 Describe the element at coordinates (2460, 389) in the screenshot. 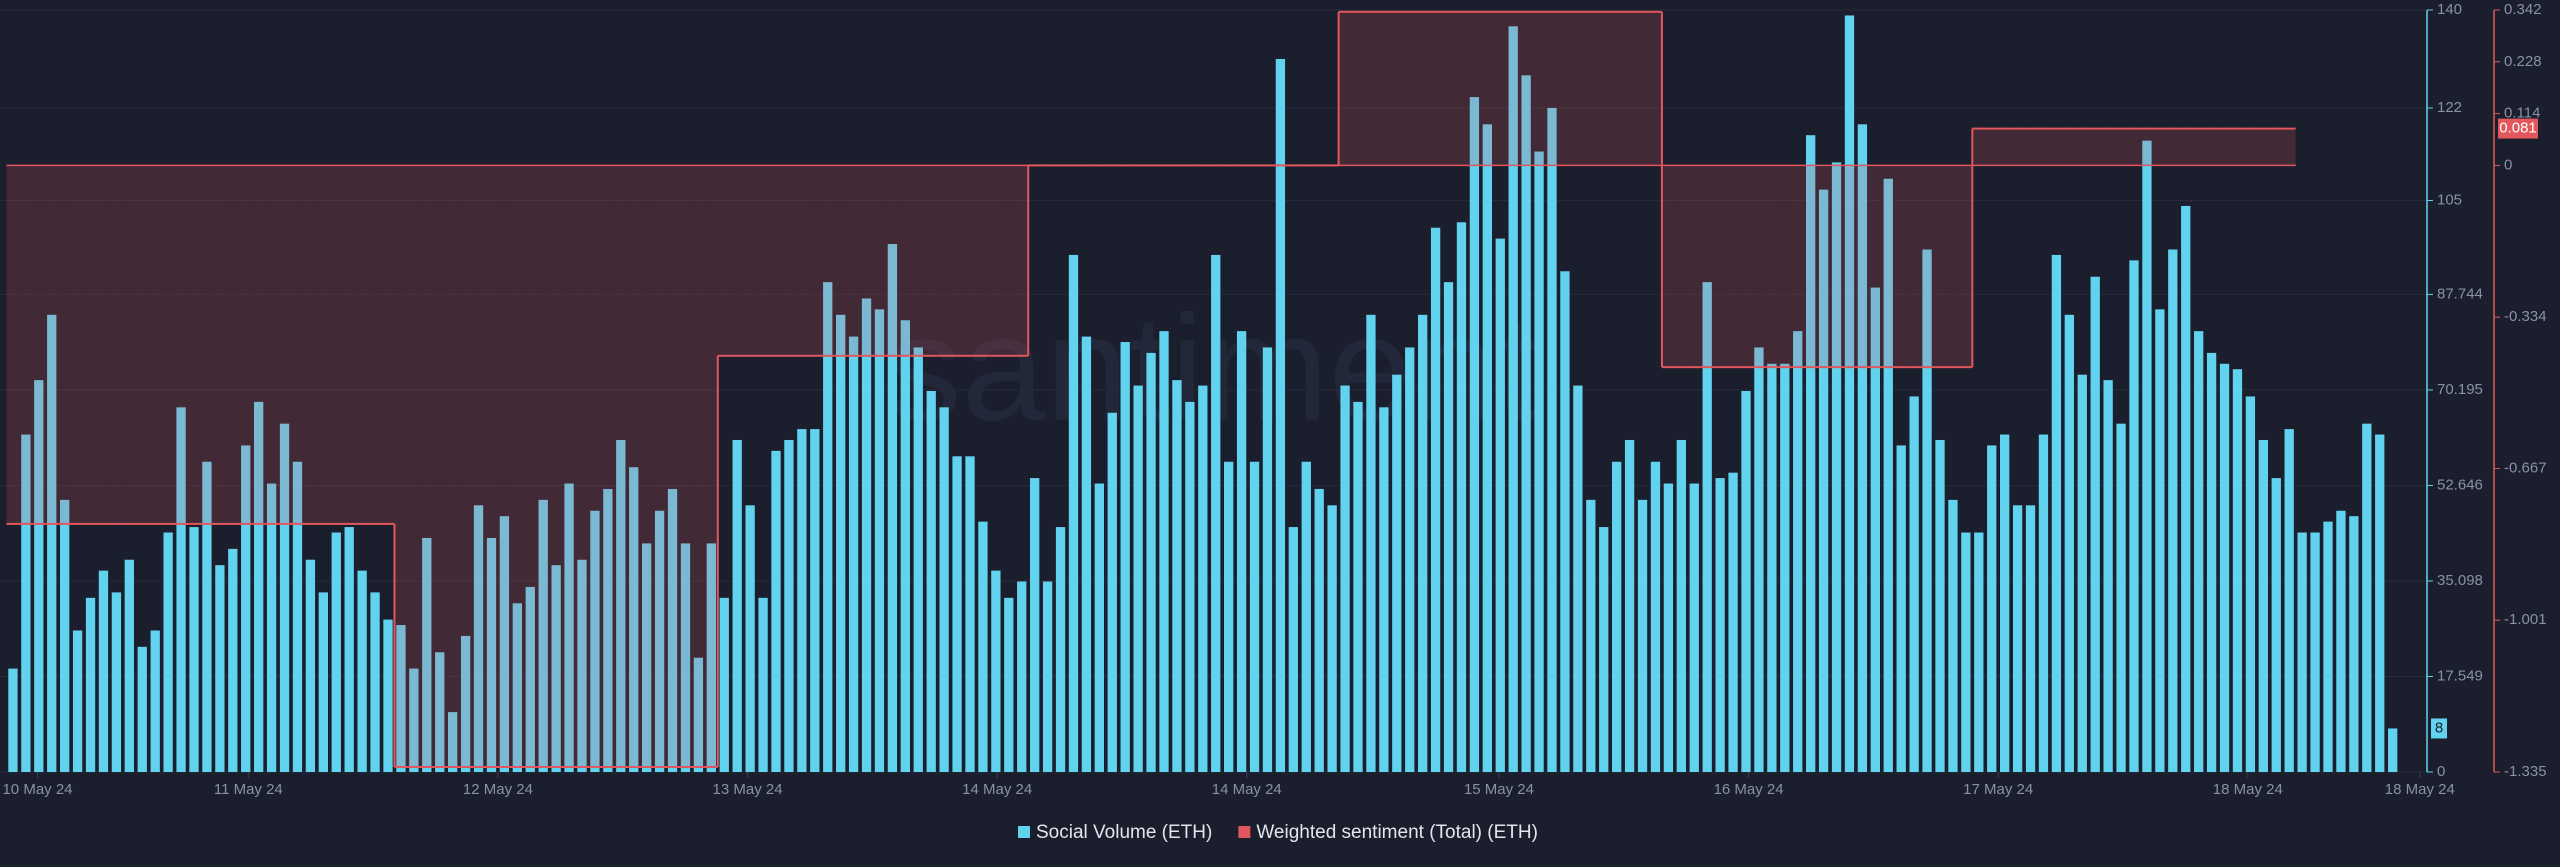

I see `y-tick-label: 70.195` at that location.